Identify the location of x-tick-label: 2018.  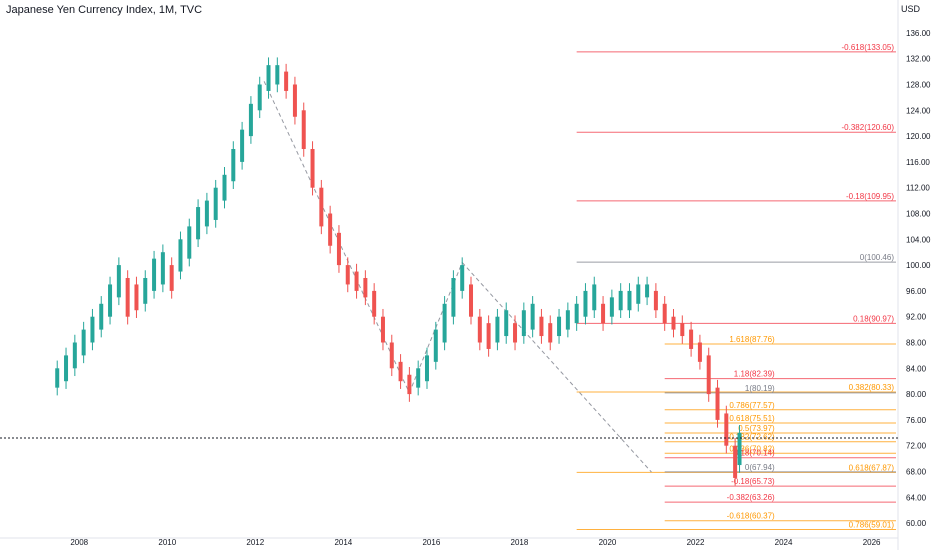
(520, 542).